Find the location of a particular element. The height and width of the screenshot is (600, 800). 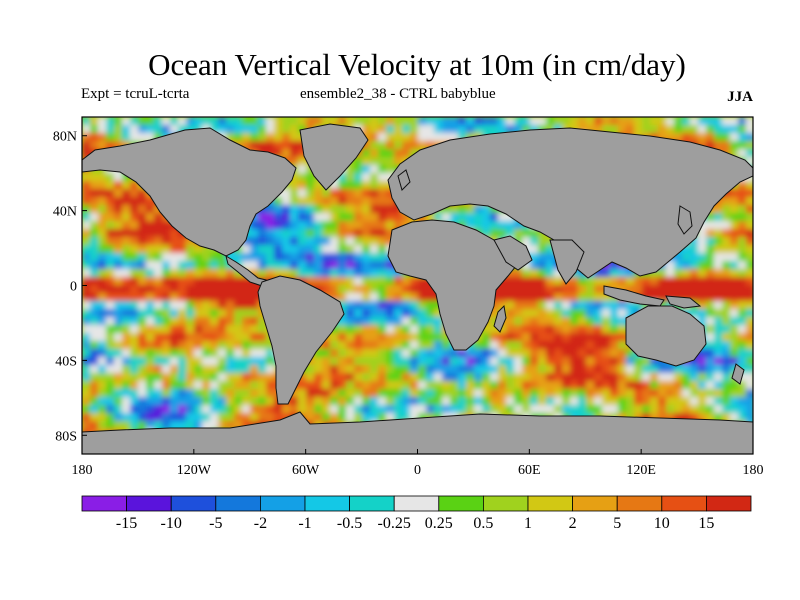

lon-tick-label: 60E is located at coordinates (529, 470).